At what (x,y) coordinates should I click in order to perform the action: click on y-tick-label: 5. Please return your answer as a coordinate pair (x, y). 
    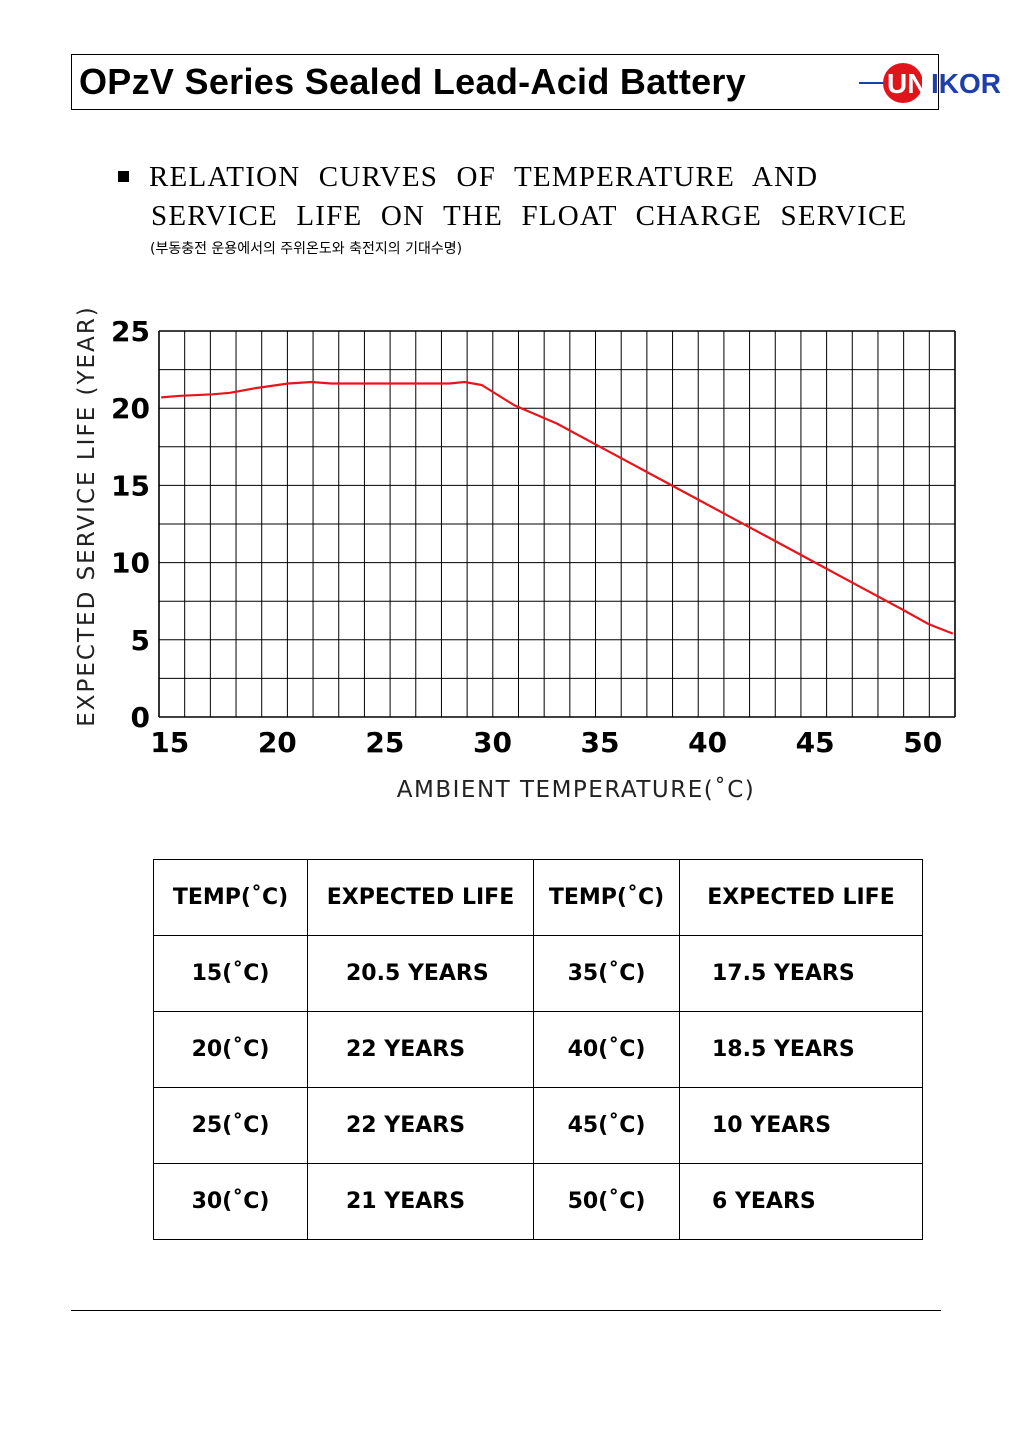
    Looking at the image, I should click on (140, 640).